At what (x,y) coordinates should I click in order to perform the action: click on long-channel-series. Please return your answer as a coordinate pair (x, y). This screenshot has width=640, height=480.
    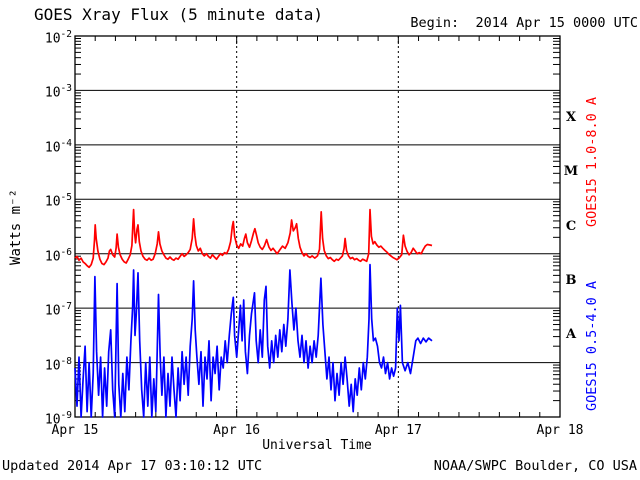
    Looking at the image, I should click on (253, 238).